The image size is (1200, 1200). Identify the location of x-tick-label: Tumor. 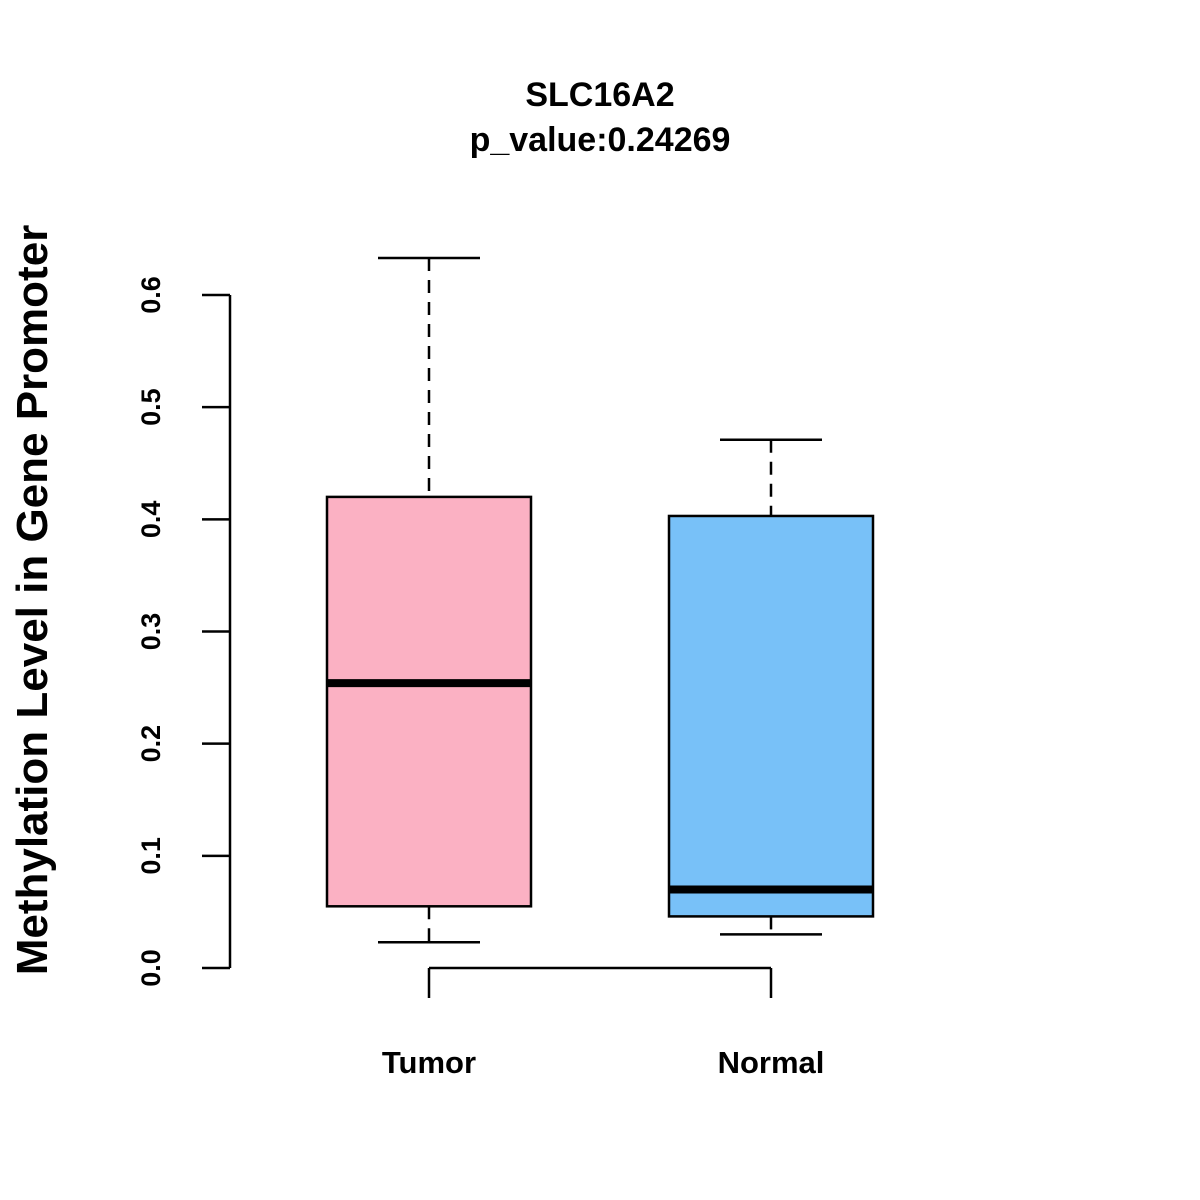
(429, 1062).